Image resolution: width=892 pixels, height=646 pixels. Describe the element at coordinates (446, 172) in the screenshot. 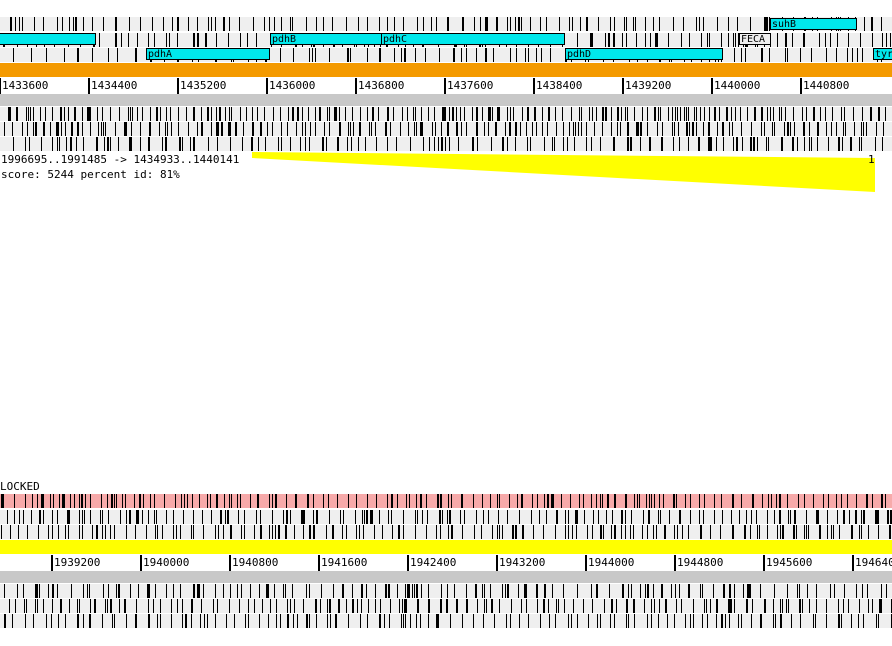

I see `match-alignment-shape` at that location.